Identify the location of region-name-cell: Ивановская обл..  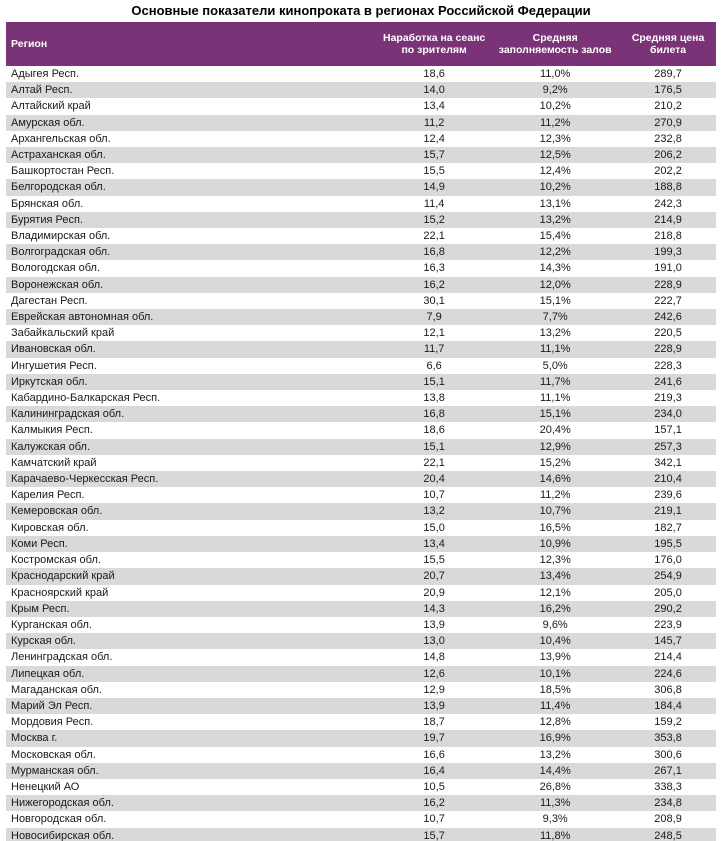
(53, 349).